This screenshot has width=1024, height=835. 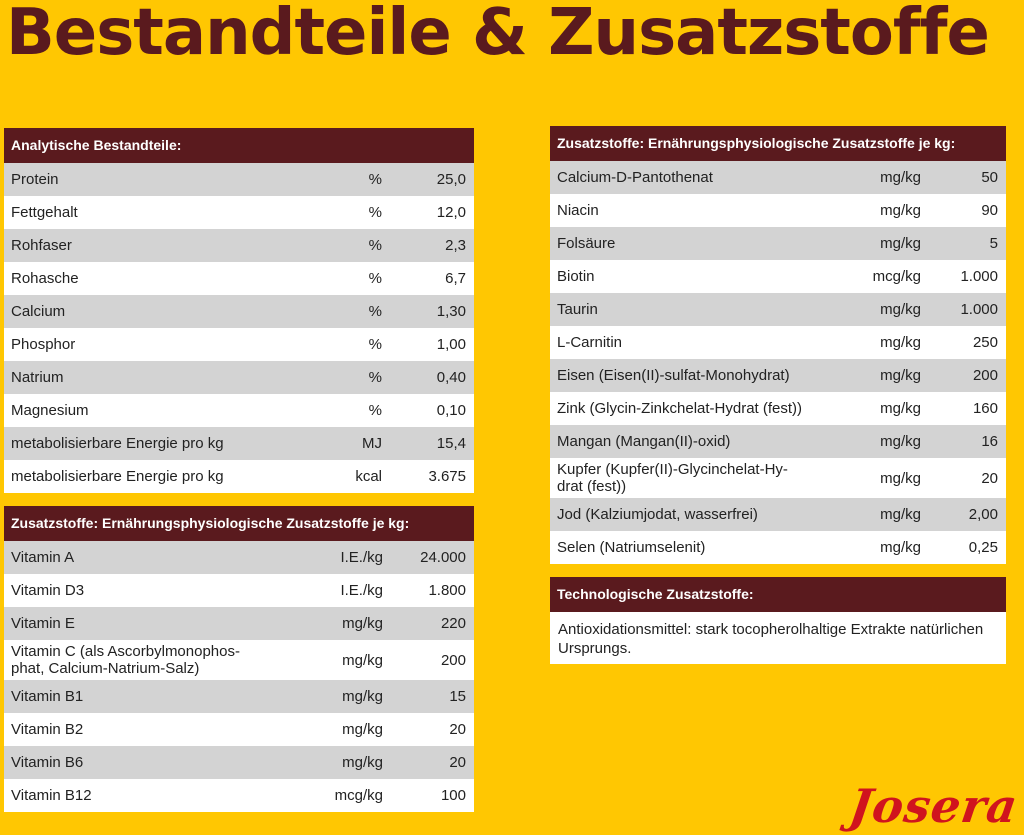 What do you see at coordinates (985, 342) in the screenshot?
I see `row-value: 250` at bounding box center [985, 342].